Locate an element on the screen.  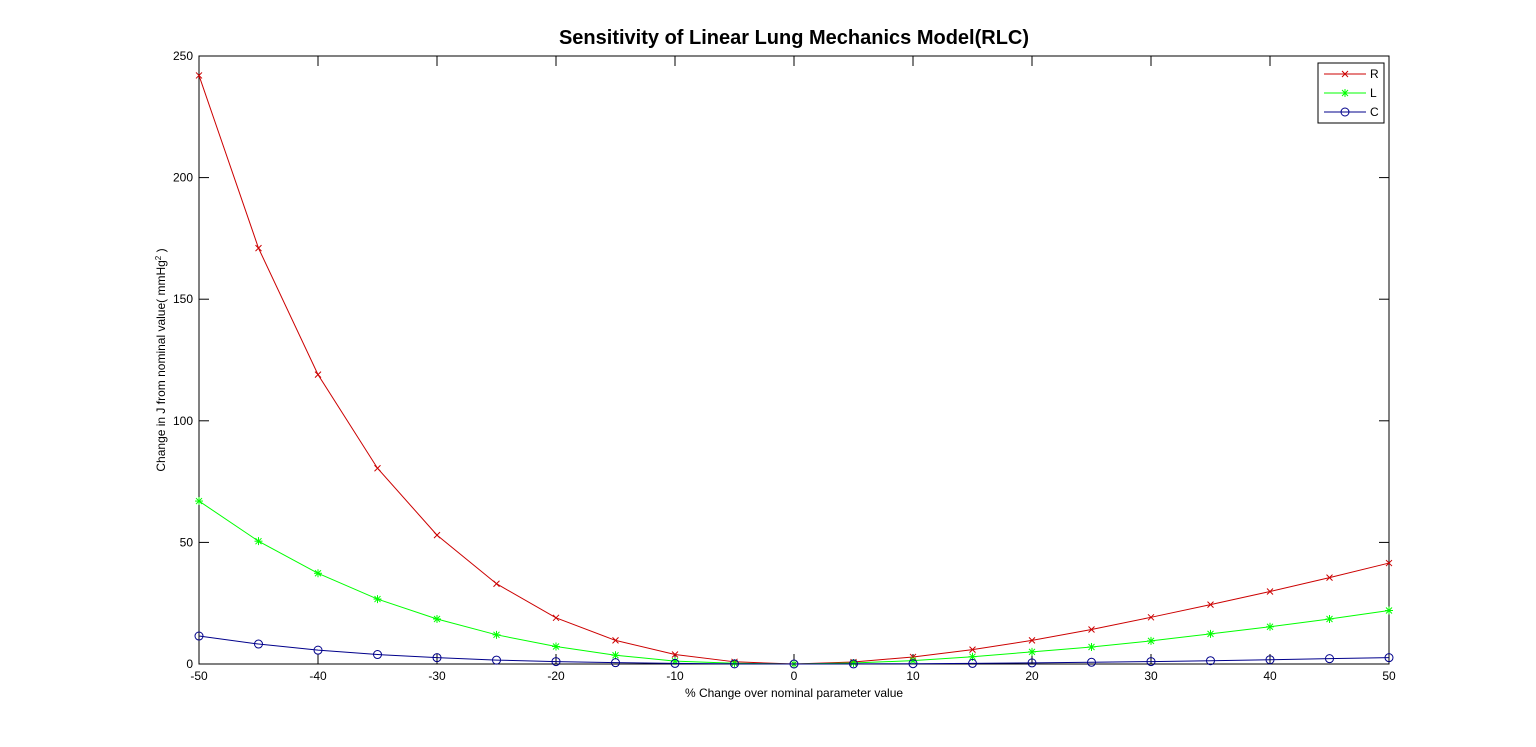
y-tick-label: 0 is located at coordinates (189, 664).